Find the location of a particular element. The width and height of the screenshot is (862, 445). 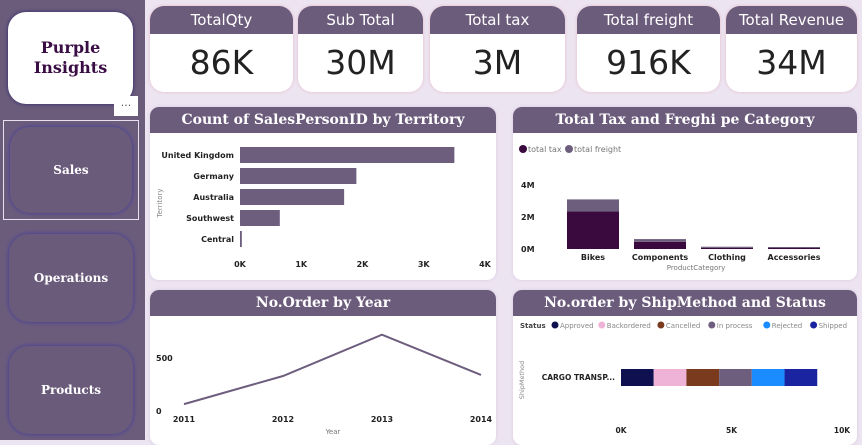

kpi-total-tax: Total tax 3M is located at coordinates (497, 49).